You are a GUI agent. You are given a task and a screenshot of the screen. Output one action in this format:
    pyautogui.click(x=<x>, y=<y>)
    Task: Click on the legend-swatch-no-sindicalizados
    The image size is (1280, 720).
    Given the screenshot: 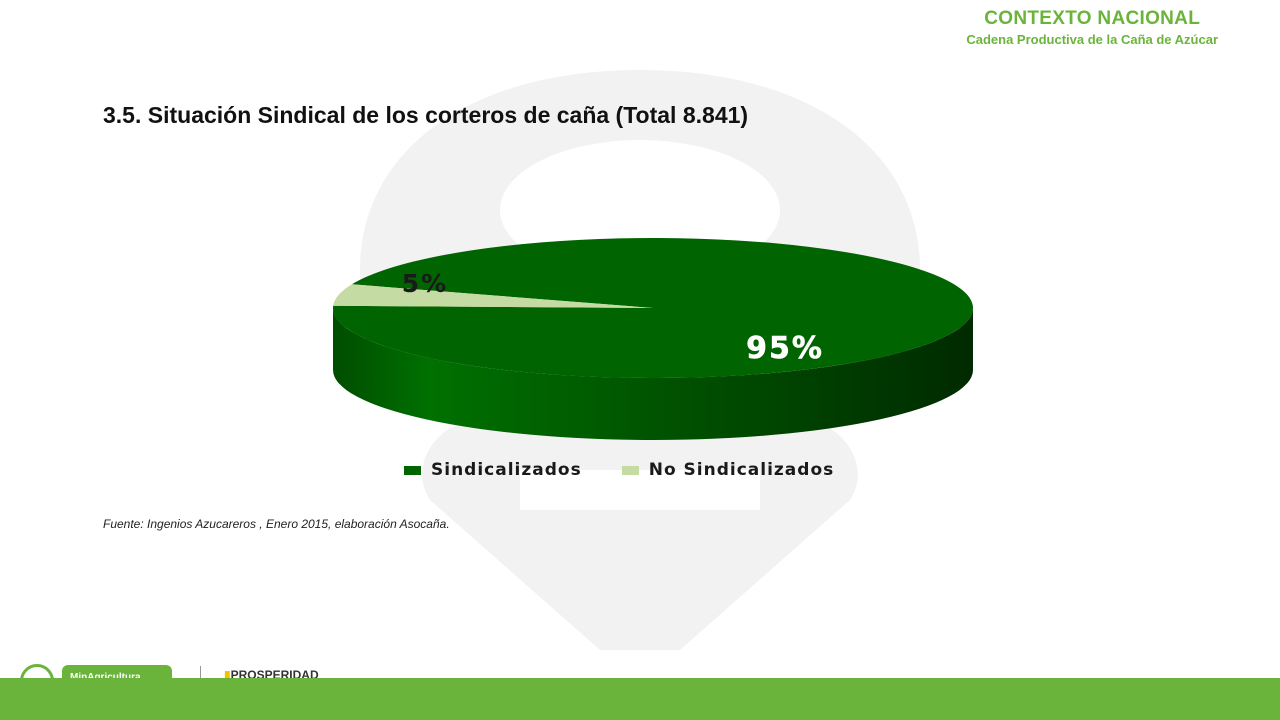 What is the action you would take?
    pyautogui.click(x=630, y=470)
    